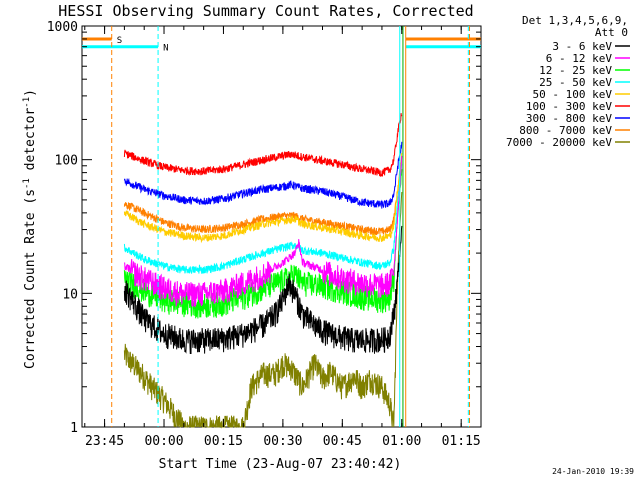  I want to click on y-axis-label-exp1: -1, so click(27, 183).